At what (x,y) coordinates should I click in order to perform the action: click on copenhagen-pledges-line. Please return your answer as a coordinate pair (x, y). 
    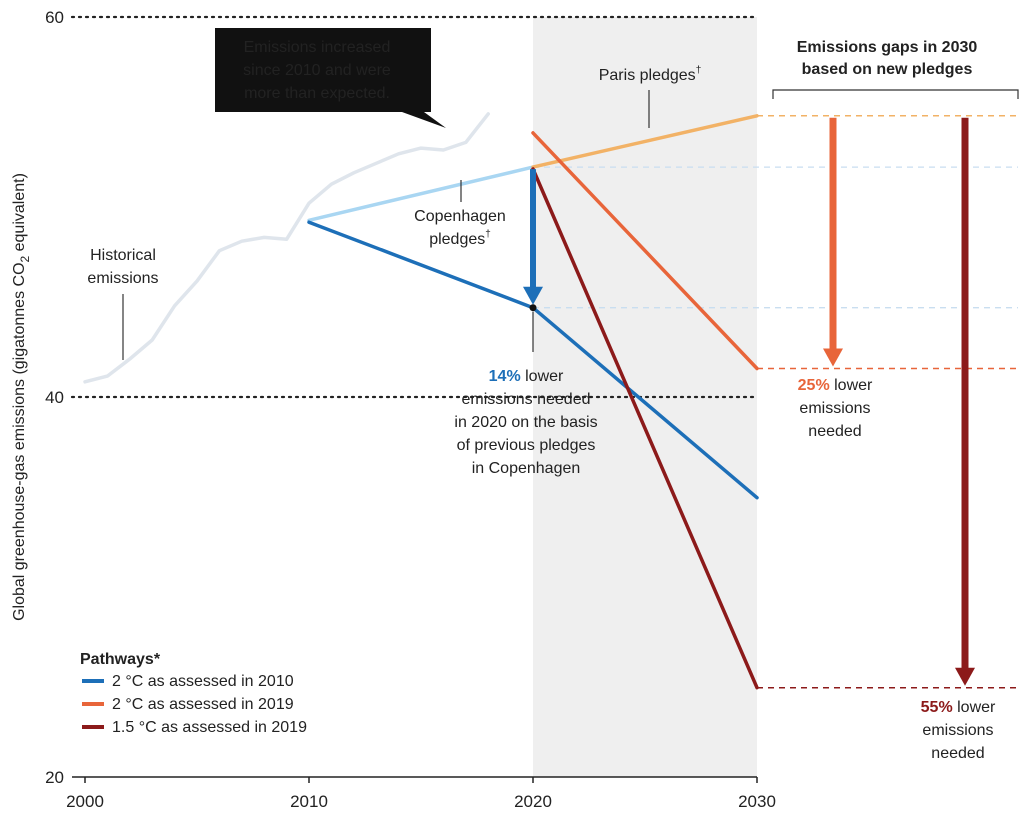
    Looking at the image, I should click on (421, 194).